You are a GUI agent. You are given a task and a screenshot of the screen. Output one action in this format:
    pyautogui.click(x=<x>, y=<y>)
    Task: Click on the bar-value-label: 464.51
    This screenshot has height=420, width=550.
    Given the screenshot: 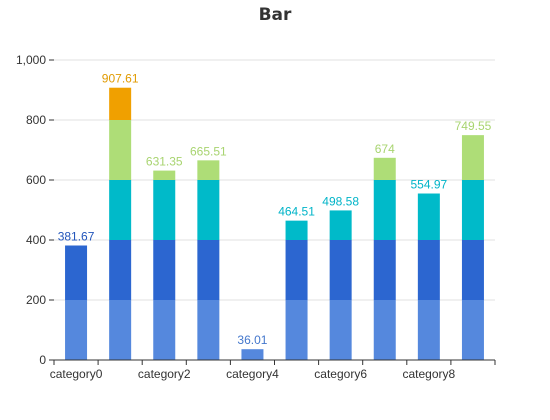 What is the action you would take?
    pyautogui.click(x=296, y=212)
    